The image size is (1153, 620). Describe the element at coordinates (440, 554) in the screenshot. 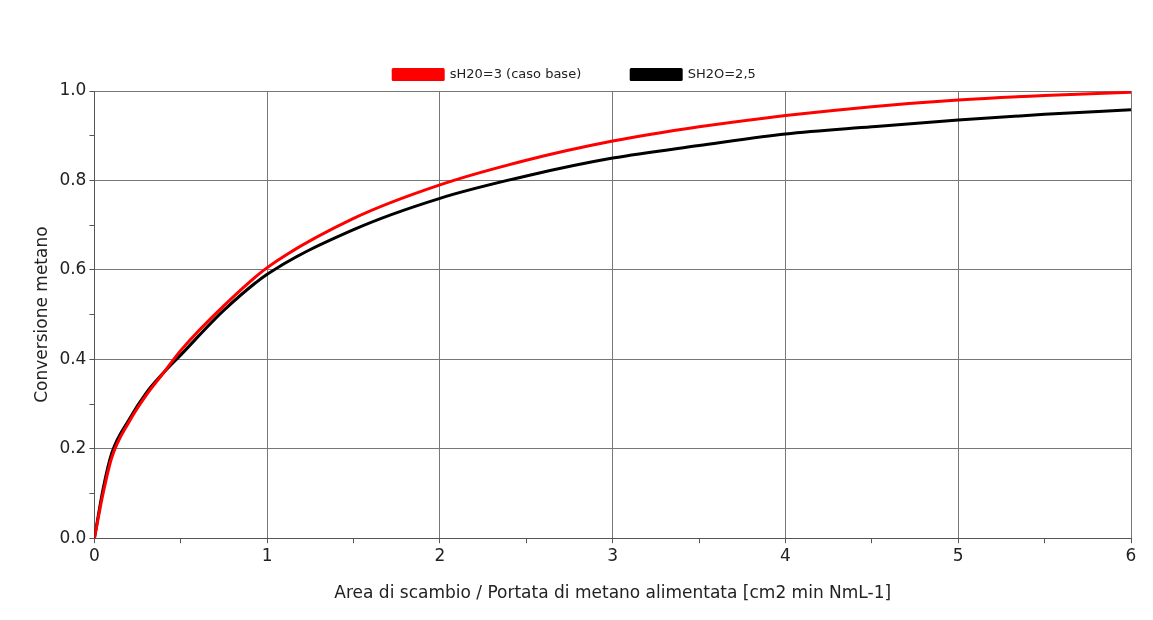

I see `x-tick-label: 2` at that location.